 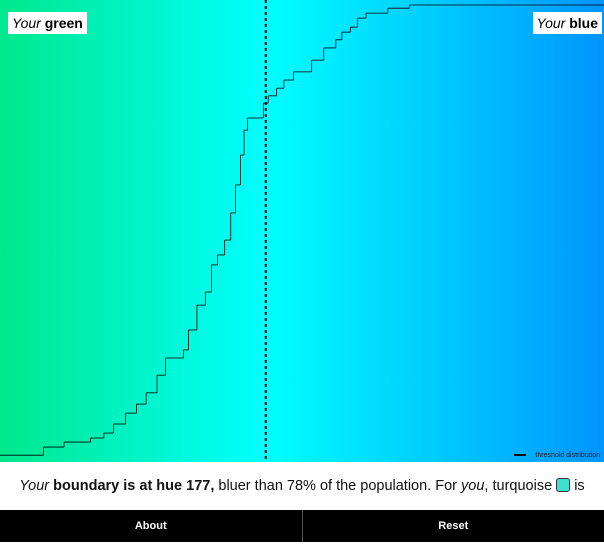 I want to click on button-bar: About Reset, so click(x=302, y=526).